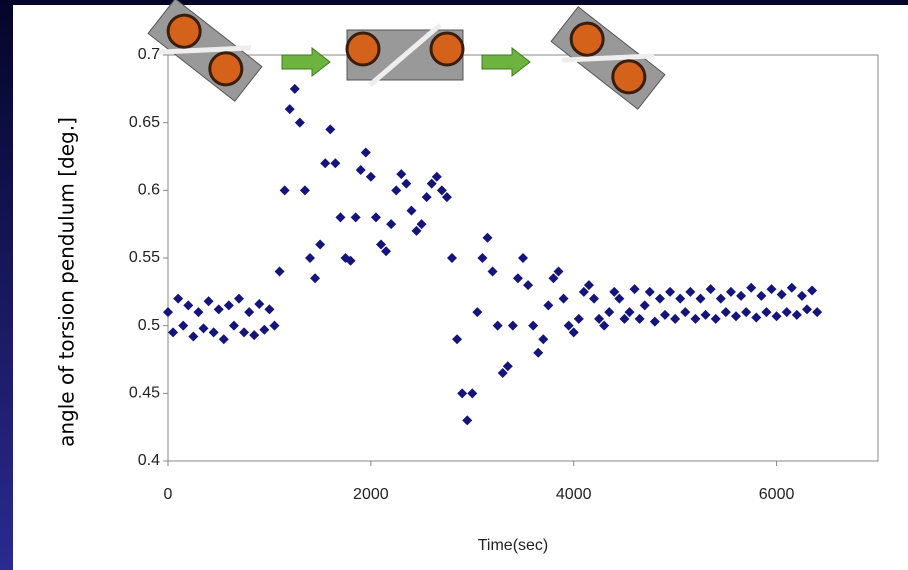  I want to click on y-tick-label: 0.65, so click(144, 122).